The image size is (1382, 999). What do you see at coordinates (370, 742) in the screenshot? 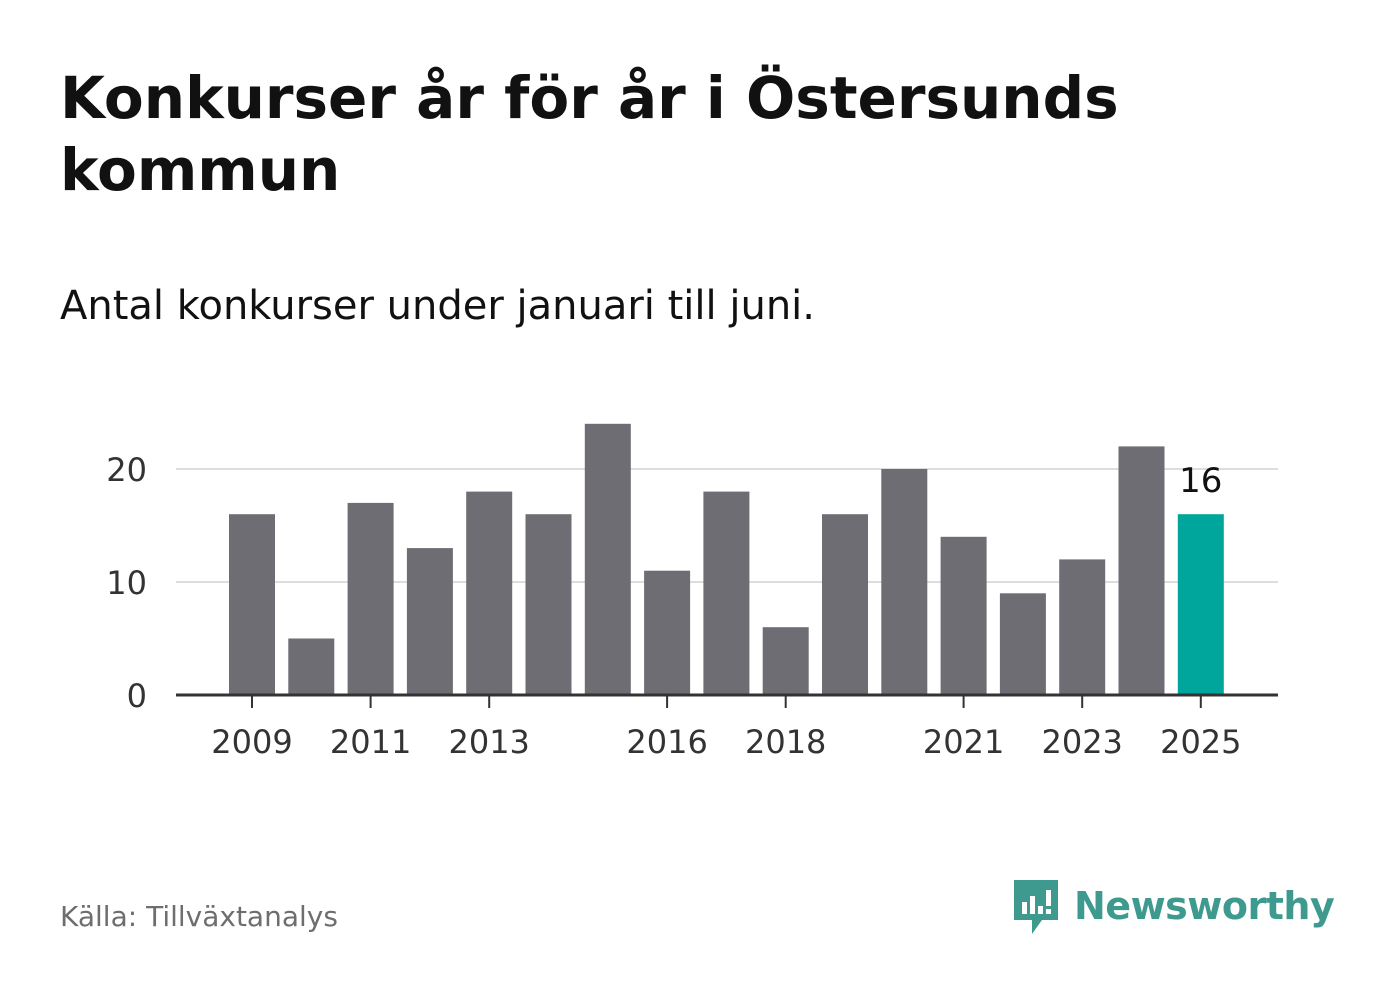
I see `x-tick-label: 2011` at bounding box center [370, 742].